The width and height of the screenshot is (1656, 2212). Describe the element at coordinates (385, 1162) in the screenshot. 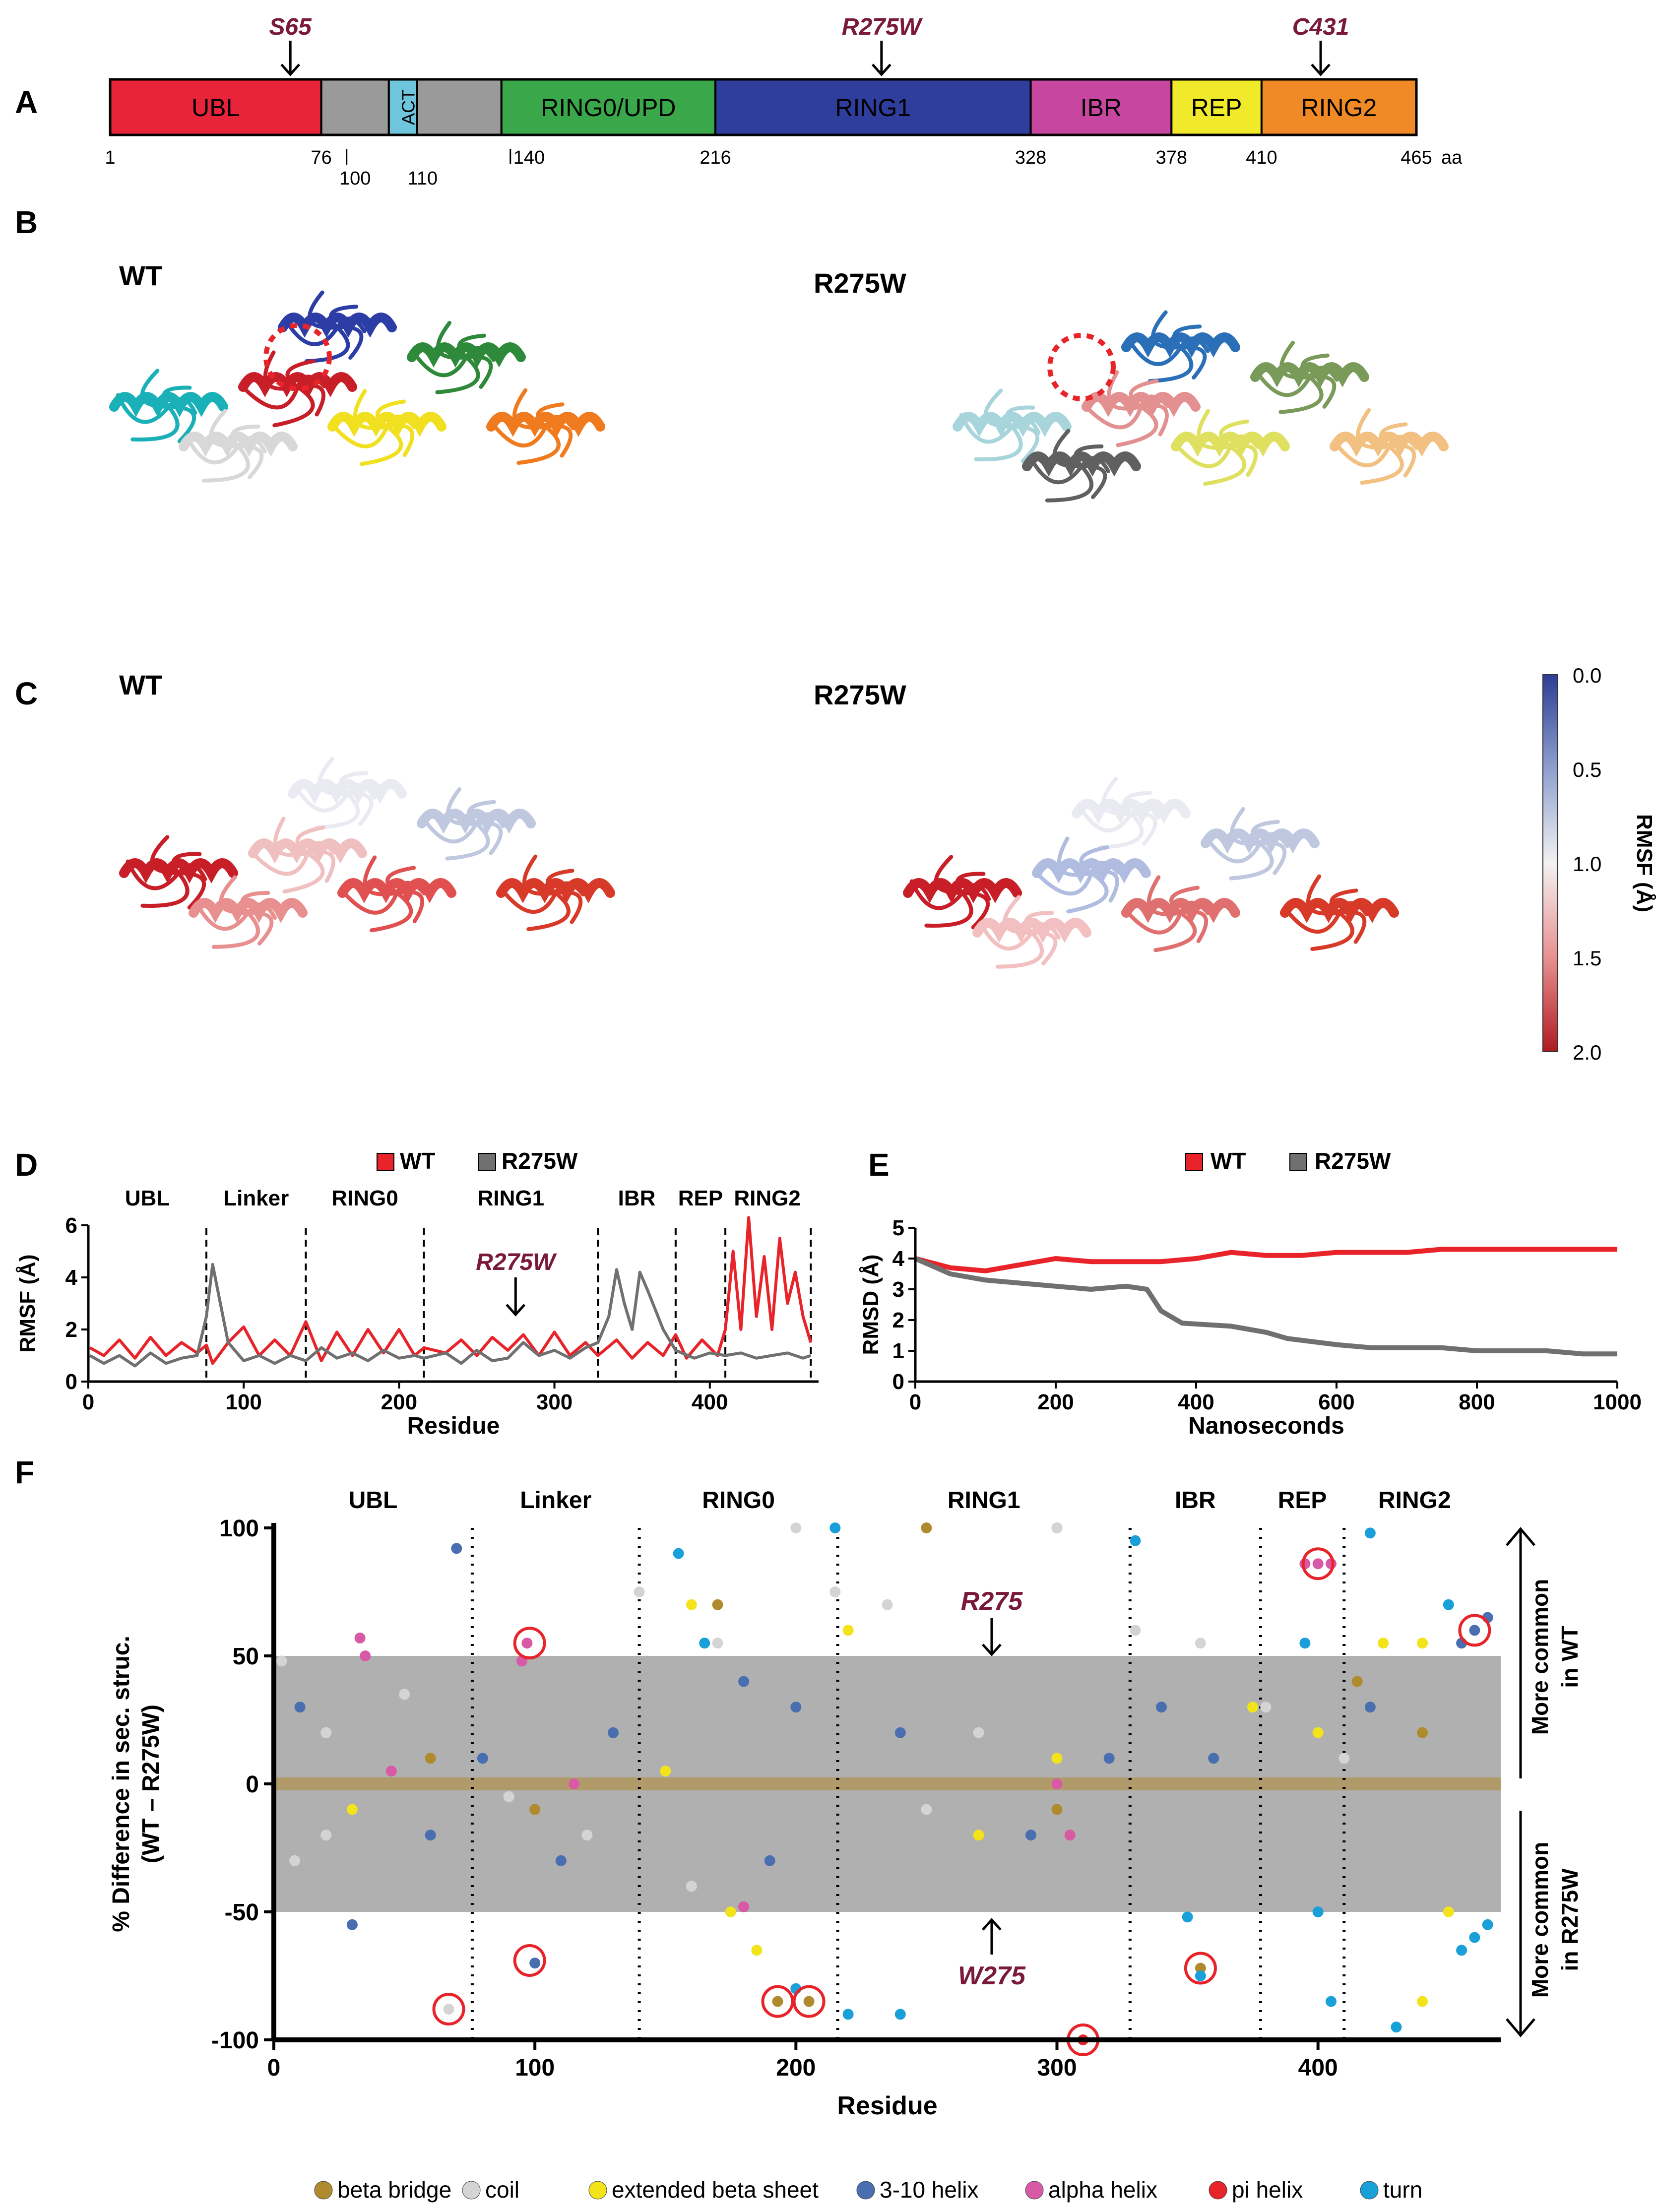

I see `legend-swatch-wt` at that location.